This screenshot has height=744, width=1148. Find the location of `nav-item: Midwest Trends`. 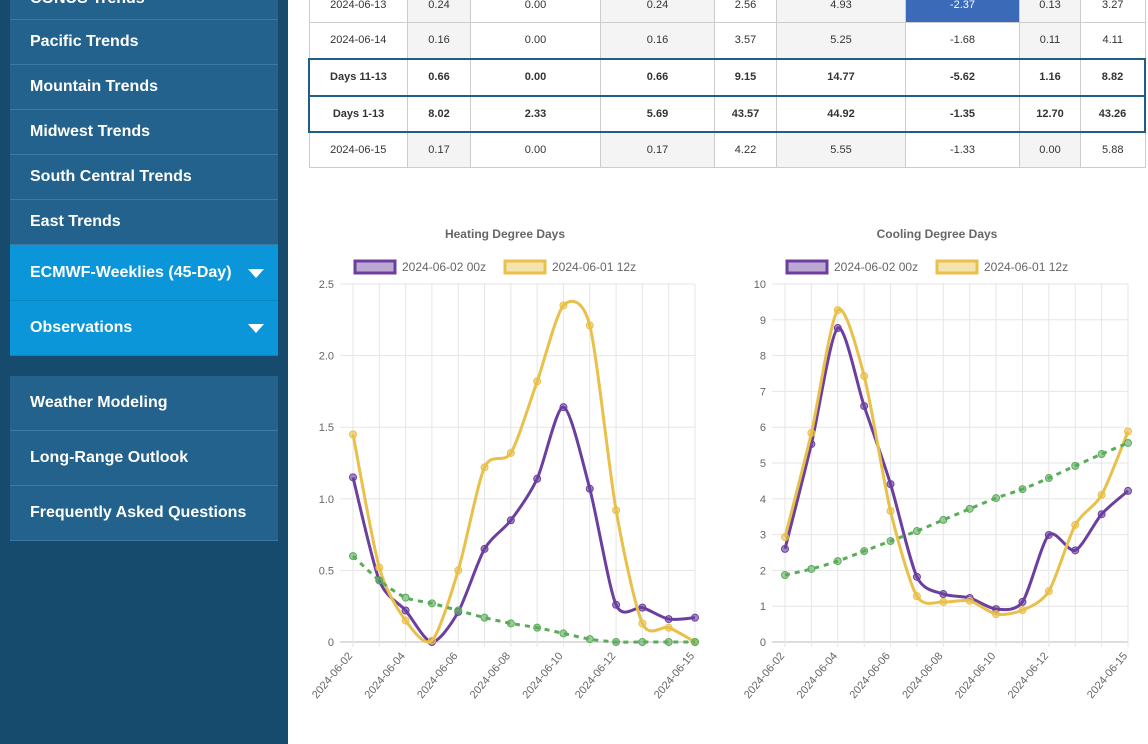

nav-item: Midwest Trends is located at coordinates (144, 132).